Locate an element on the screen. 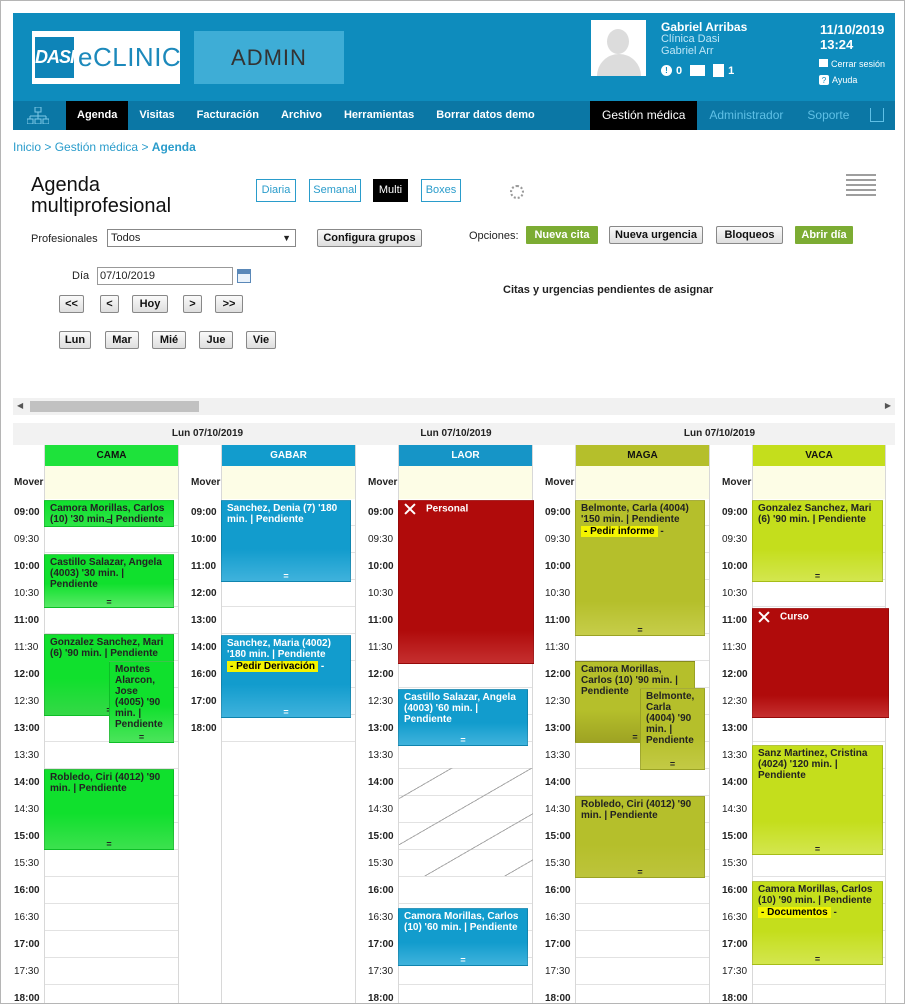 The height and width of the screenshot is (1004, 905). nav-soporte: Soporte is located at coordinates (828, 115).